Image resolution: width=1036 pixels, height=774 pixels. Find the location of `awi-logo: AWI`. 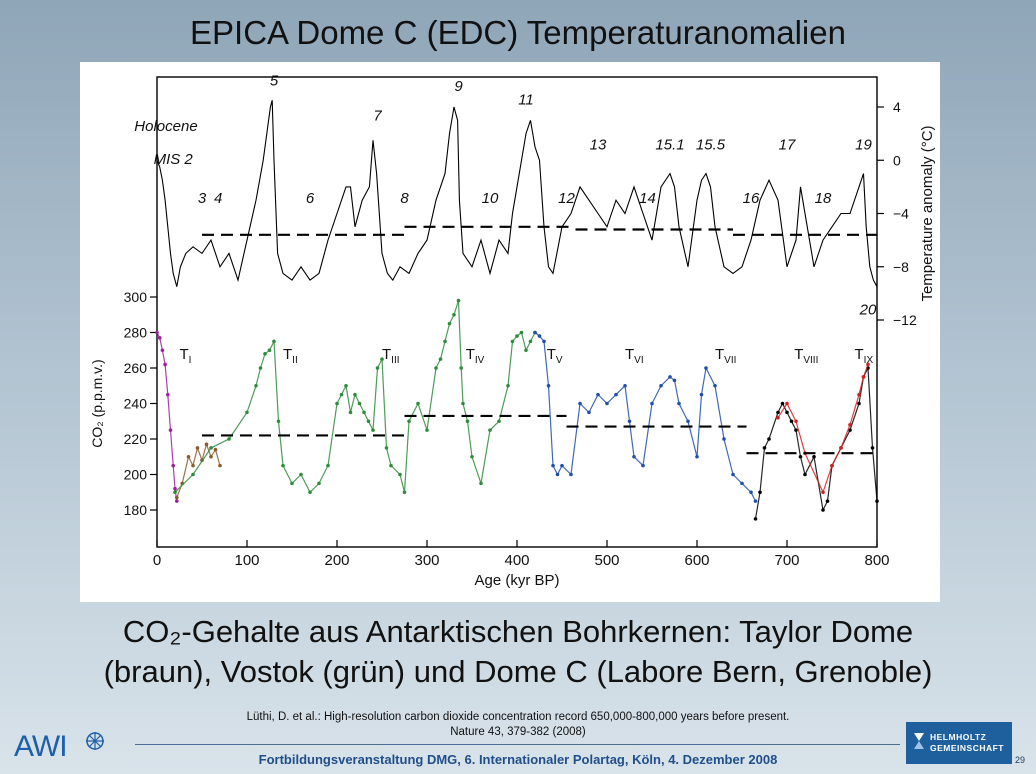

awi-logo: AWI is located at coordinates (41, 746).